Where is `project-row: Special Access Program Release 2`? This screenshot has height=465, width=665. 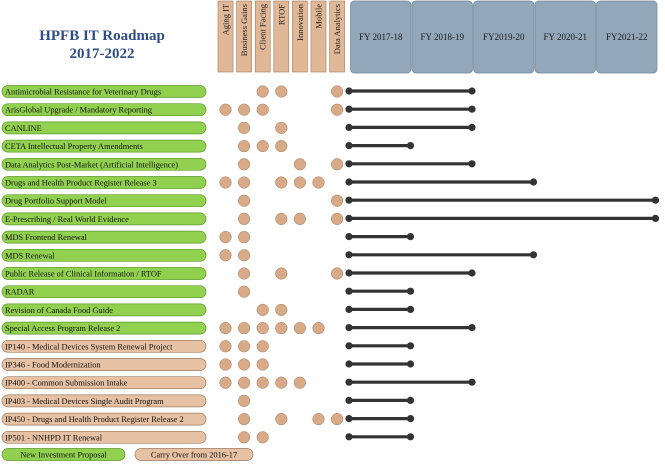
project-row: Special Access Program Release 2 is located at coordinates (238, 328).